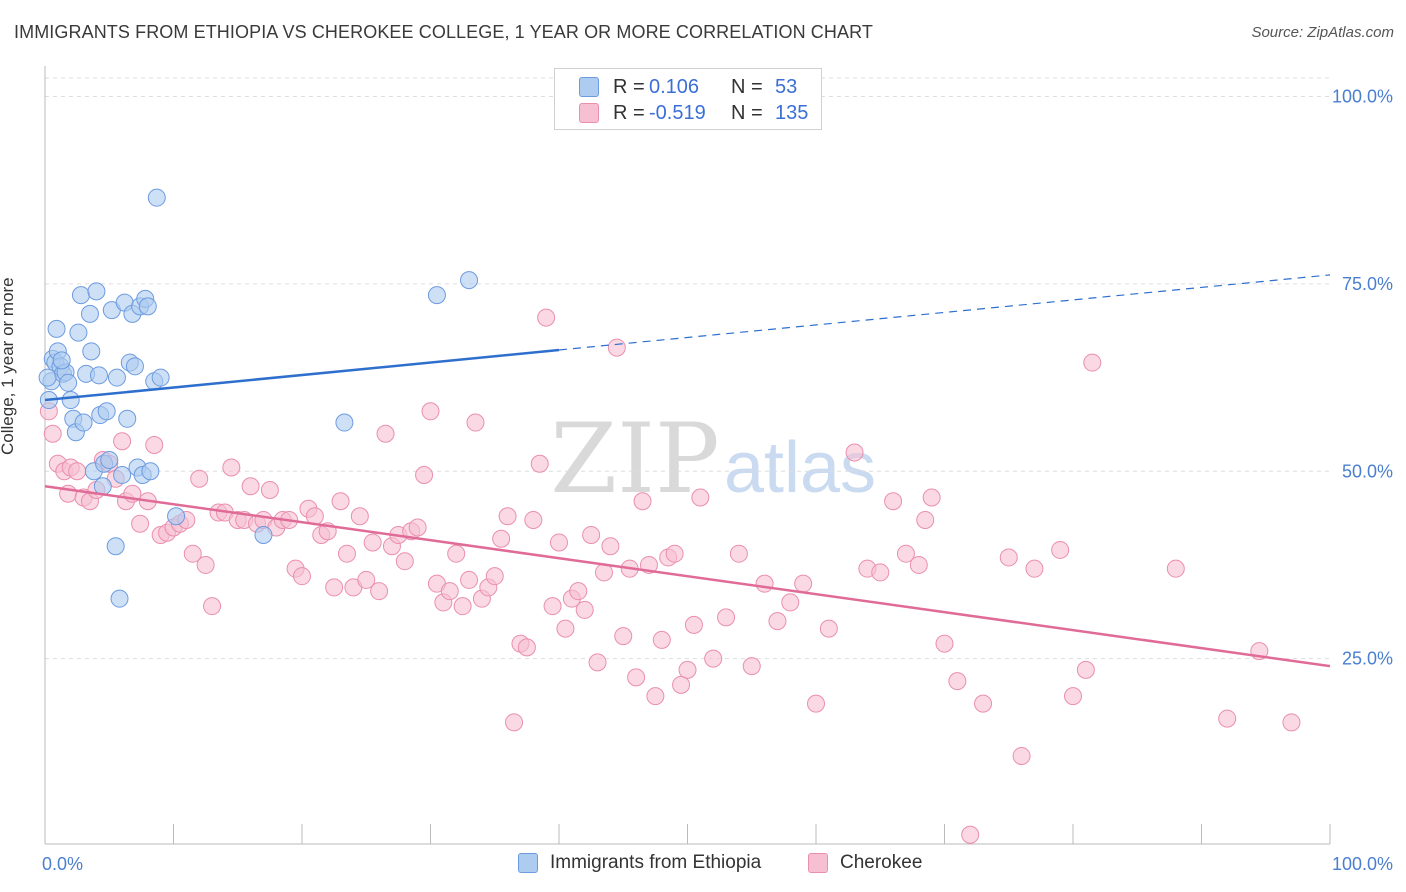  What do you see at coordinates (1322, 32) in the screenshot?
I see `source-label: Source: ZipAtlas.com` at bounding box center [1322, 32].